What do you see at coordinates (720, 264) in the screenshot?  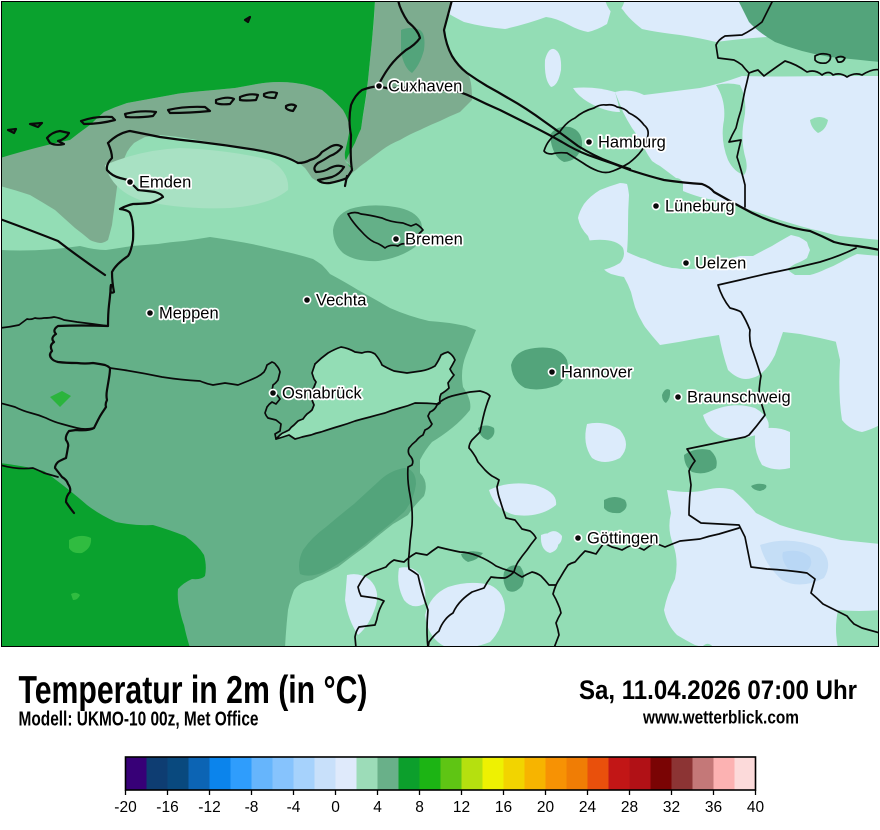 I see `svg-text: Uelzen` at bounding box center [720, 264].